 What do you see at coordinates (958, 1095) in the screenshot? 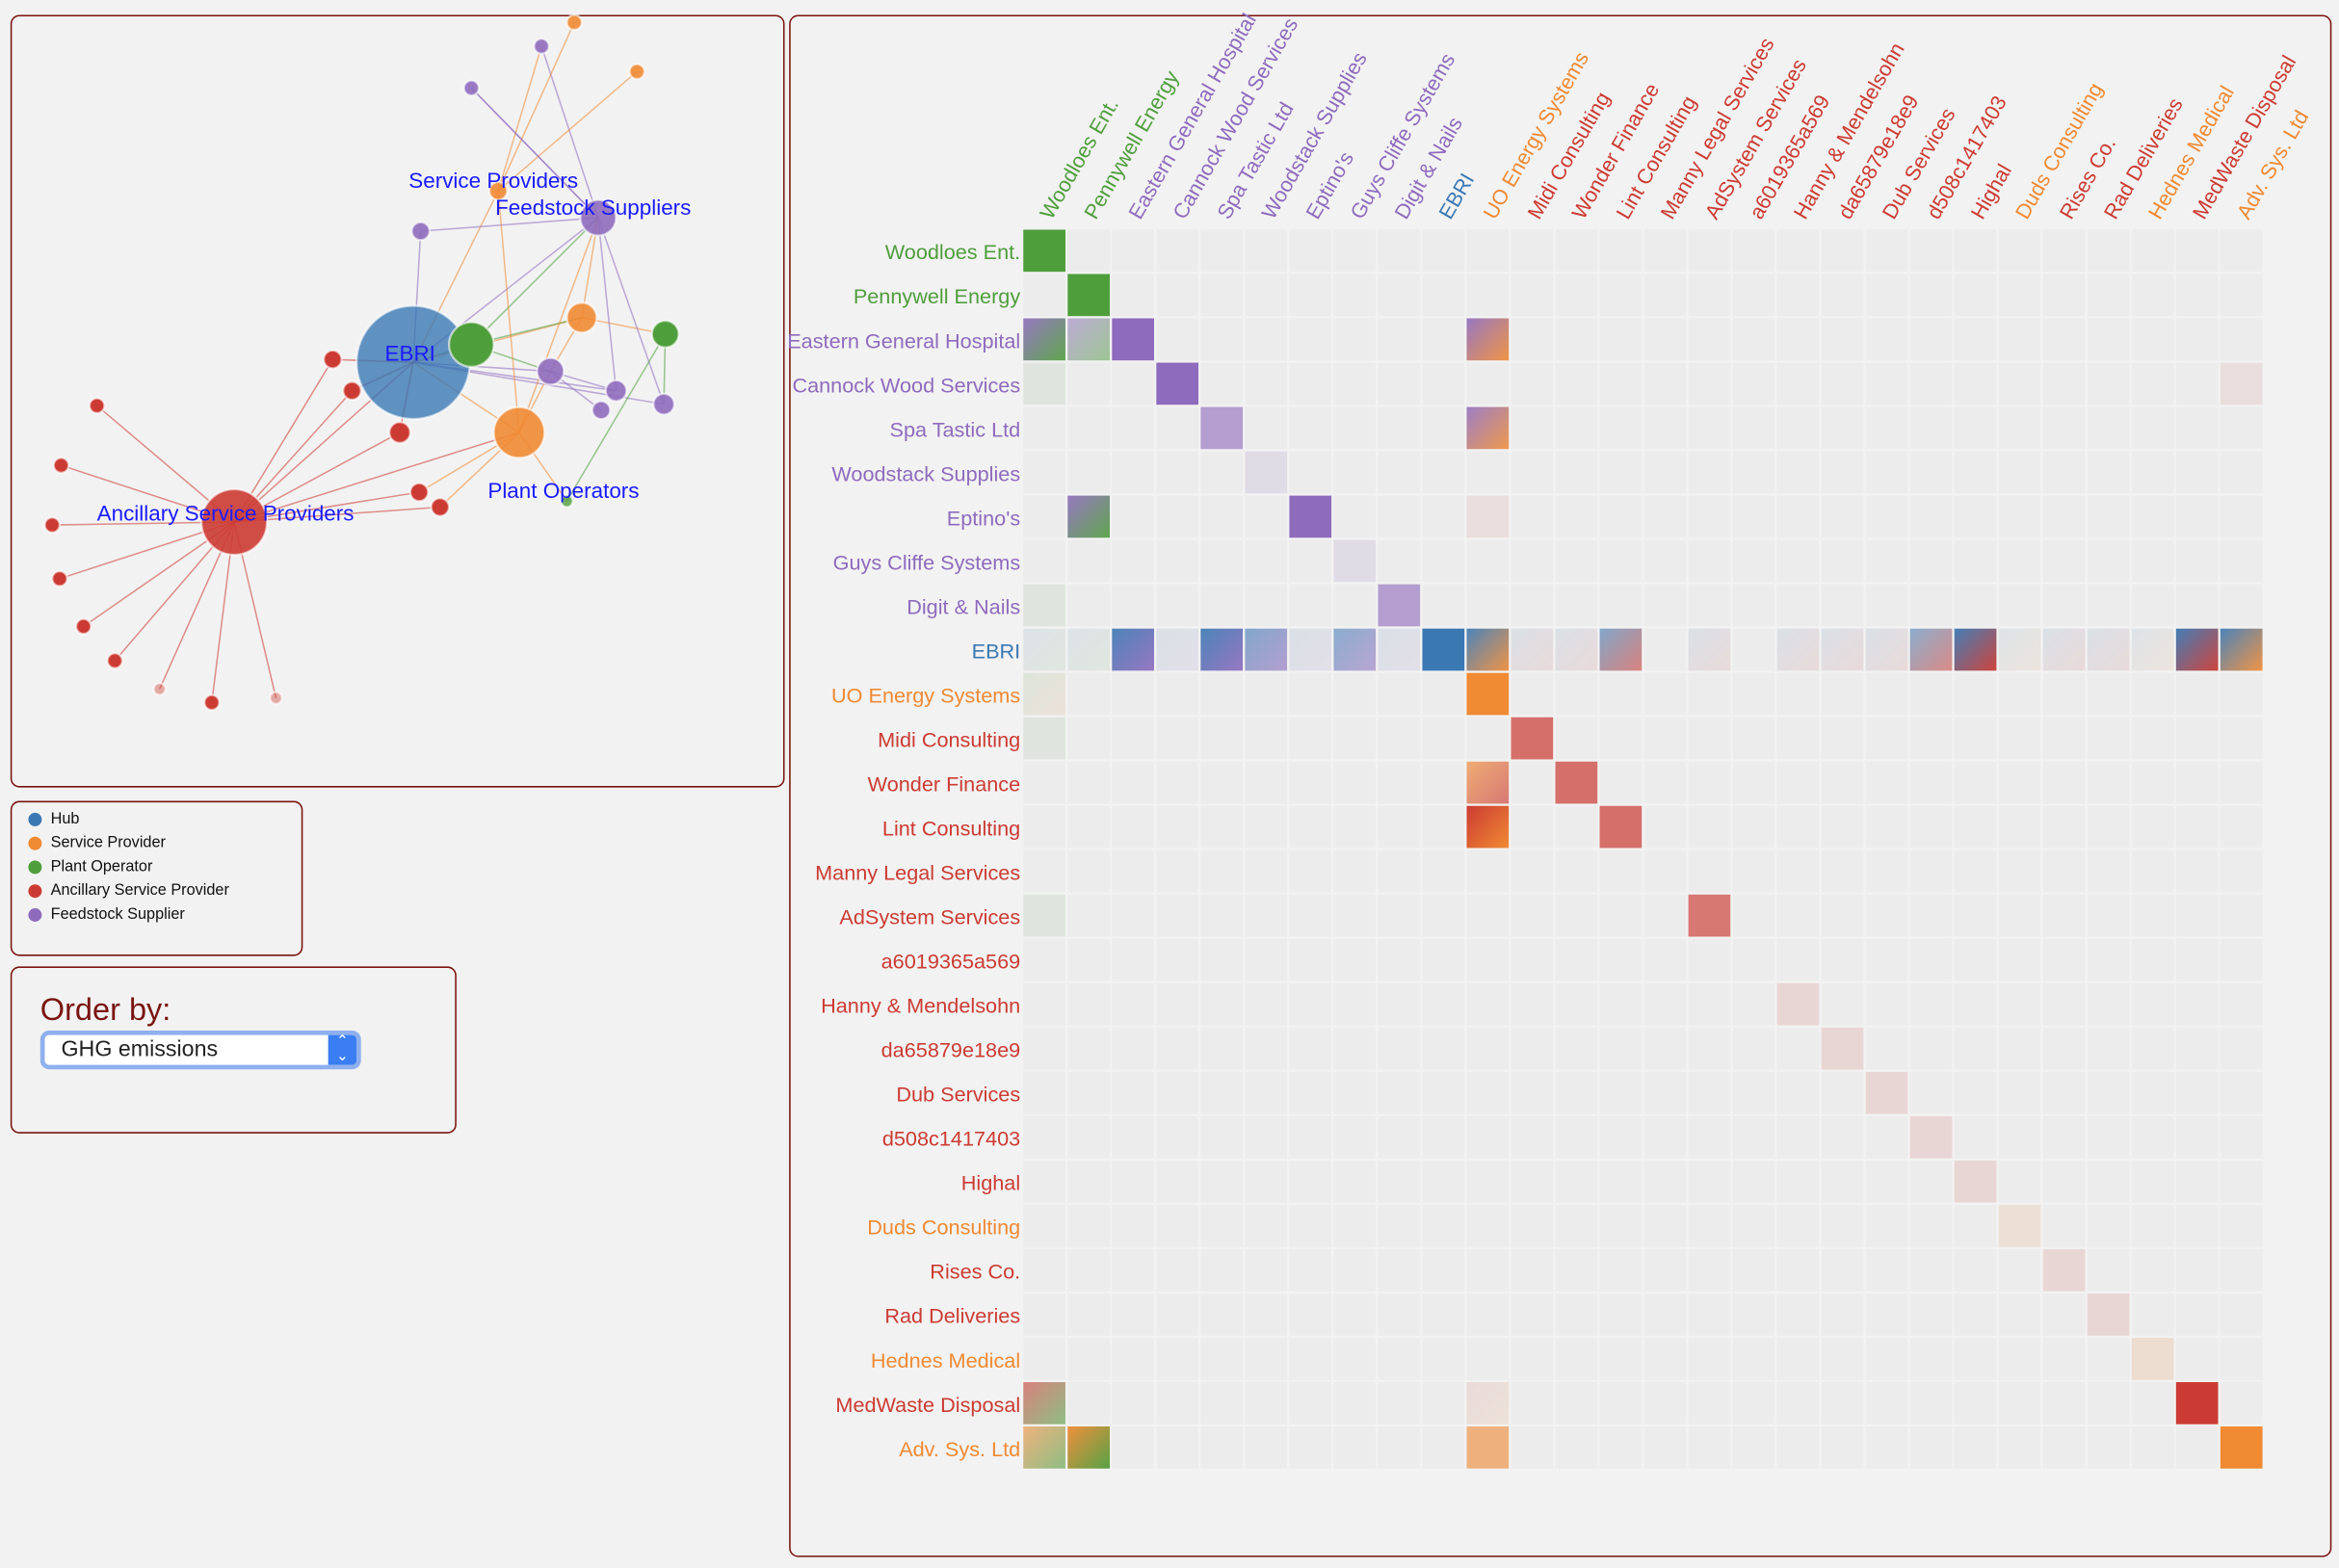
I see `row-label: Dub Services` at bounding box center [958, 1095].